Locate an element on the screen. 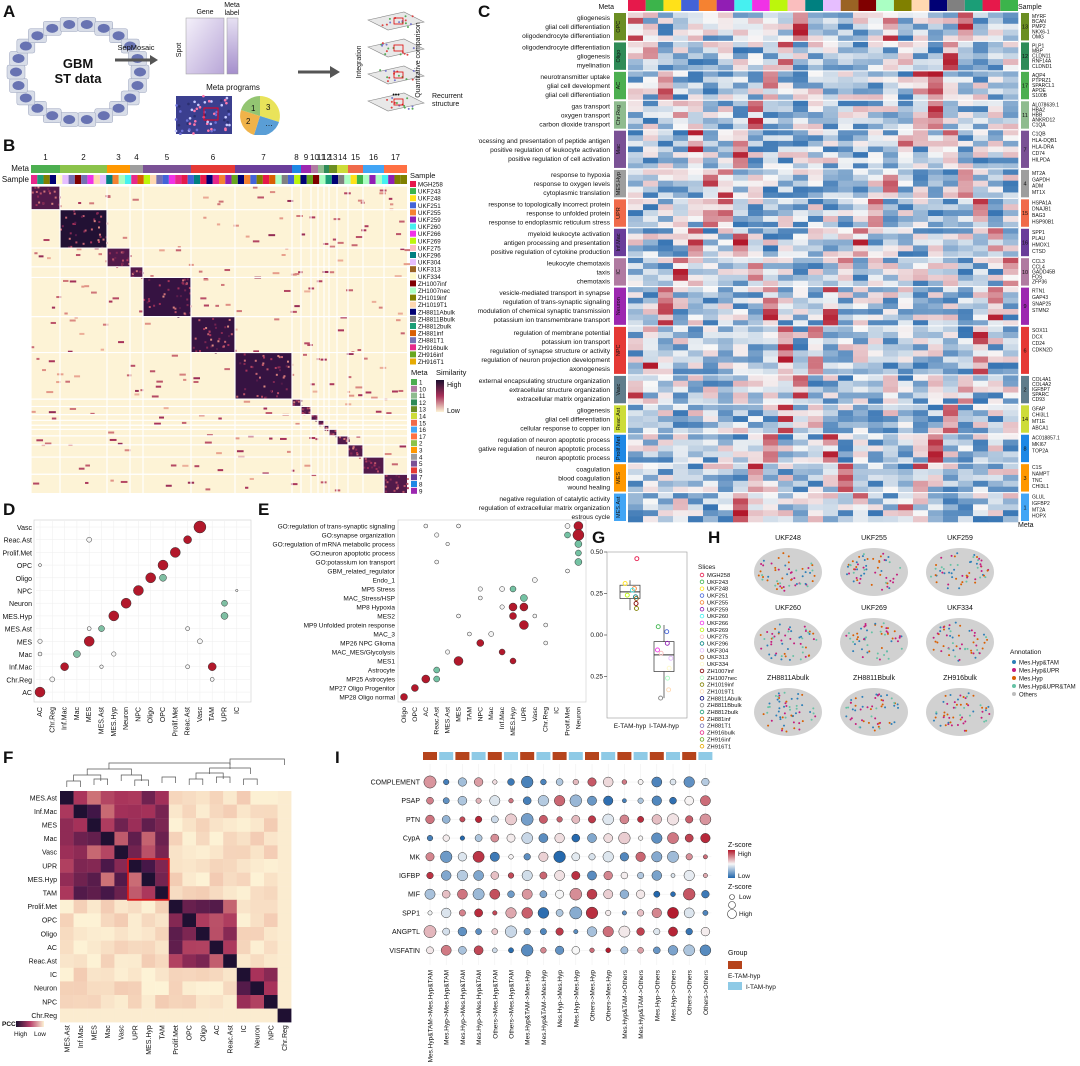  panel-letter-d: D is located at coordinates (9, 509).